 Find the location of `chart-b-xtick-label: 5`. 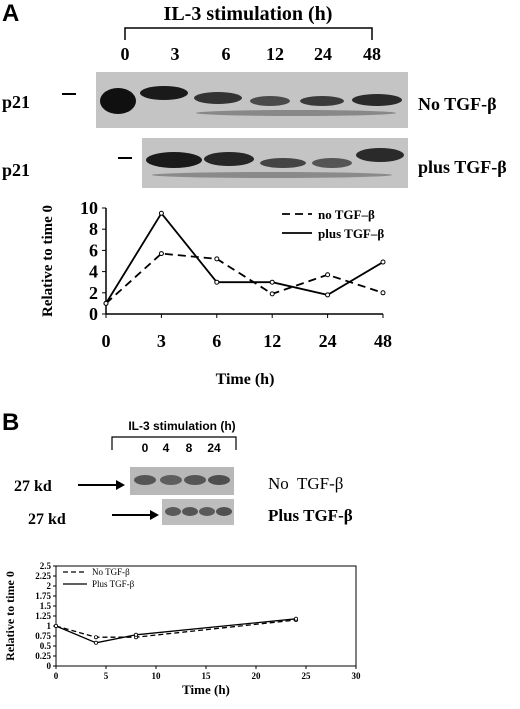

chart-b-xtick-label: 5 is located at coordinates (106, 676).